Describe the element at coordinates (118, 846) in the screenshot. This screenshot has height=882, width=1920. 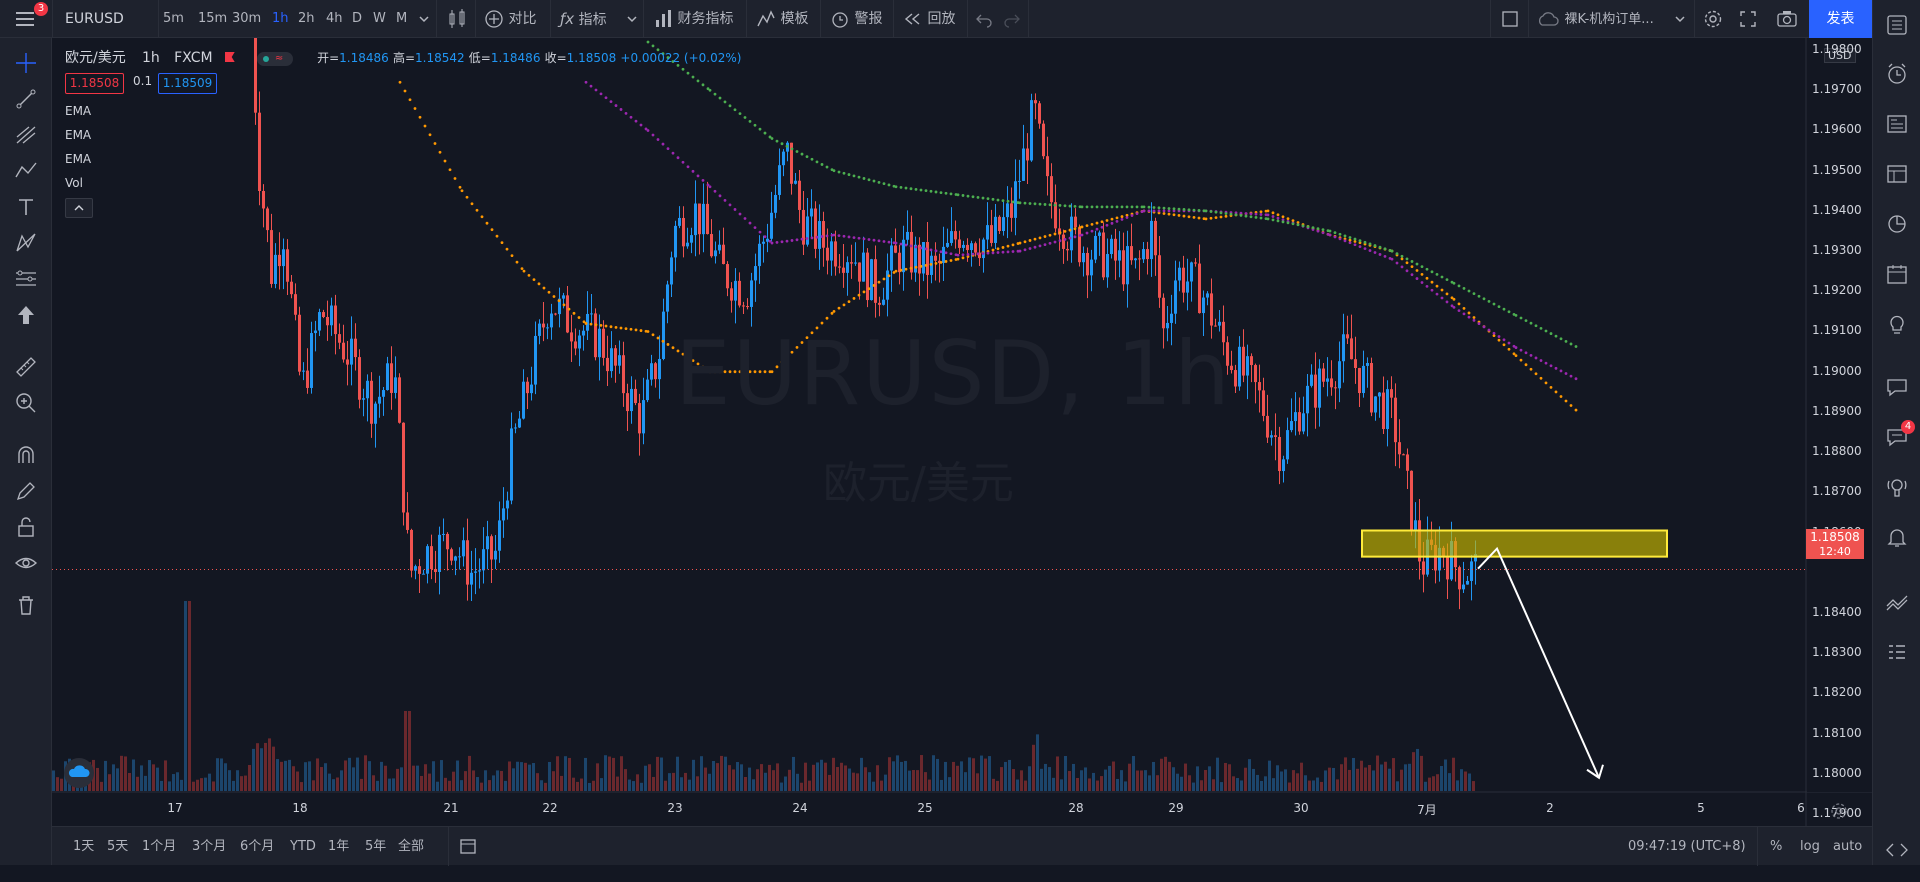
I see `range-1: 5天` at that location.